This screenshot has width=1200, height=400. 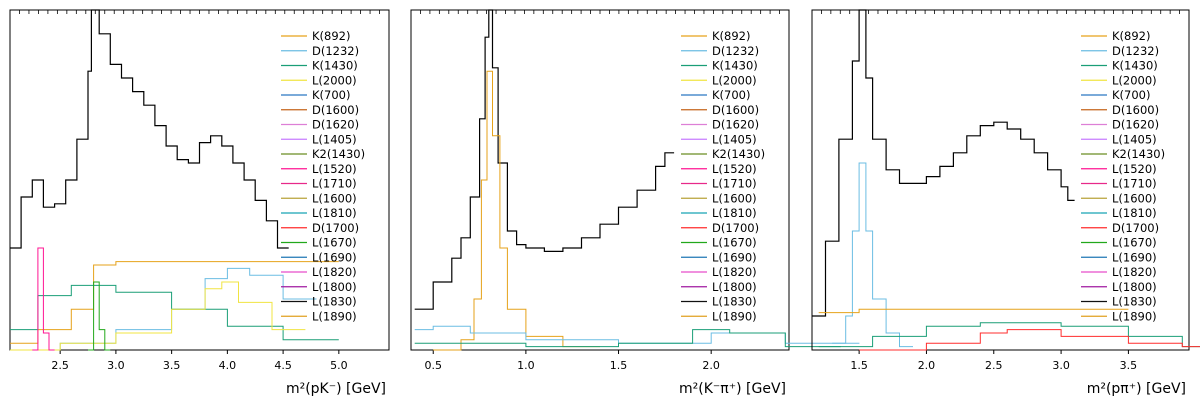 I want to click on x-axis-label: m²(pK⁻) [GeV], so click(x=336, y=389).